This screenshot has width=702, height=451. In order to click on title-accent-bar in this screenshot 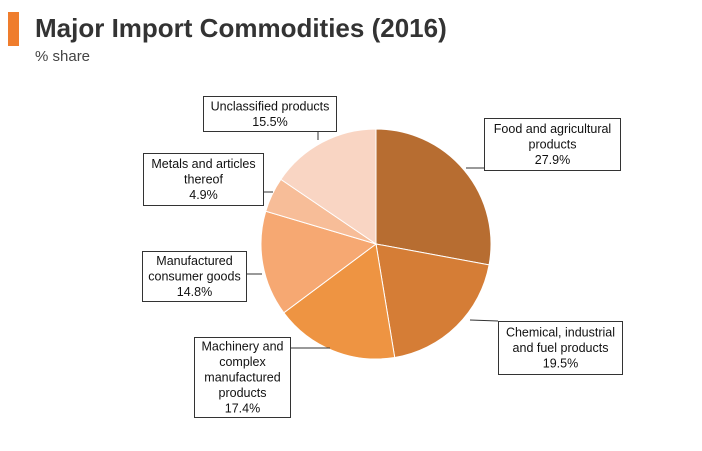, I will do `click(13, 29)`.